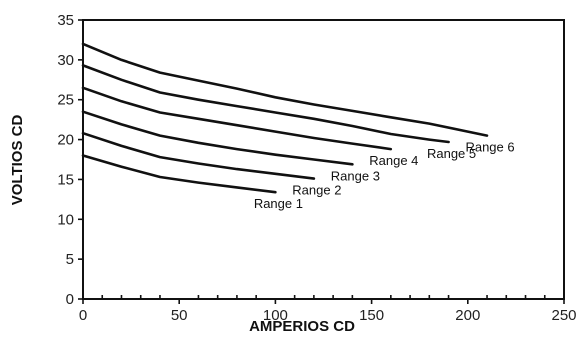 Image resolution: width=577 pixels, height=341 pixels. Describe the element at coordinates (179, 315) in the screenshot. I see `x-tick-label: 50` at that location.